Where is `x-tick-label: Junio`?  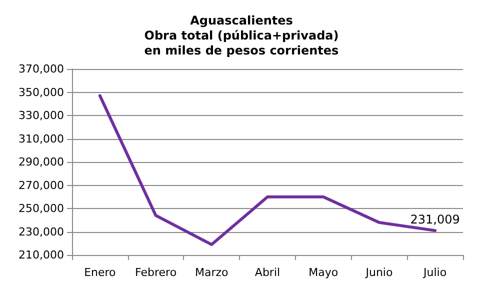 x-tick-label: Junio is located at coordinates (378, 272).